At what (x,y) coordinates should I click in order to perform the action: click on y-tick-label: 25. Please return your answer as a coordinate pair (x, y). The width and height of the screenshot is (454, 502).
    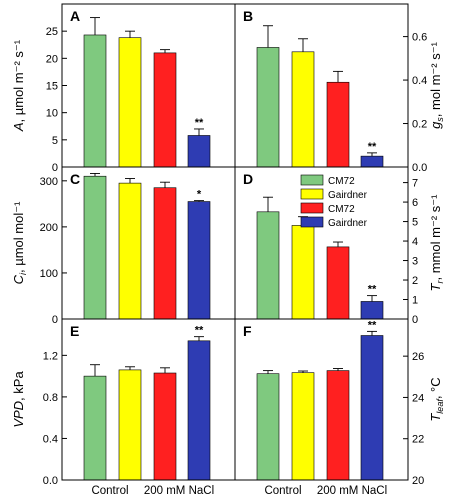
    Looking at the image, I should click on (52, 32).